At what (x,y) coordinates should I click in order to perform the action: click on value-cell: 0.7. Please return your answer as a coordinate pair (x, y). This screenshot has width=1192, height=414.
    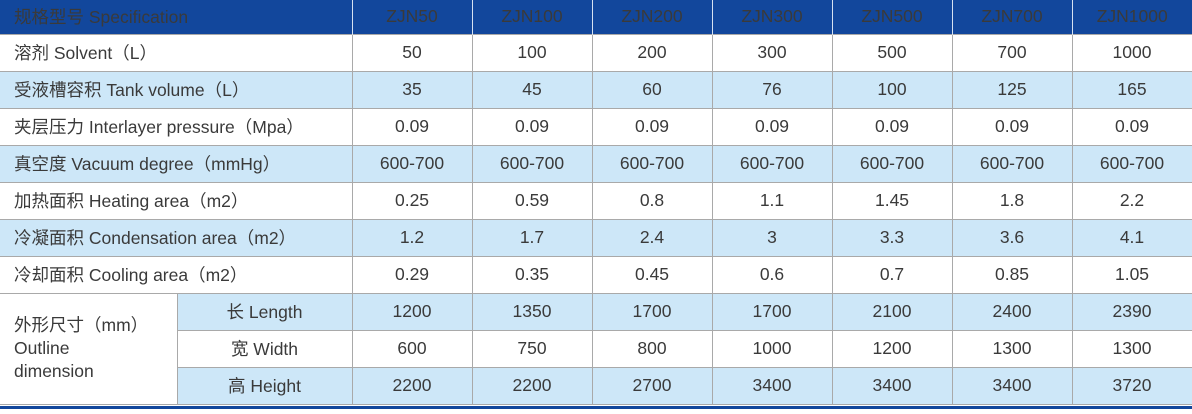
    Looking at the image, I should click on (892, 274).